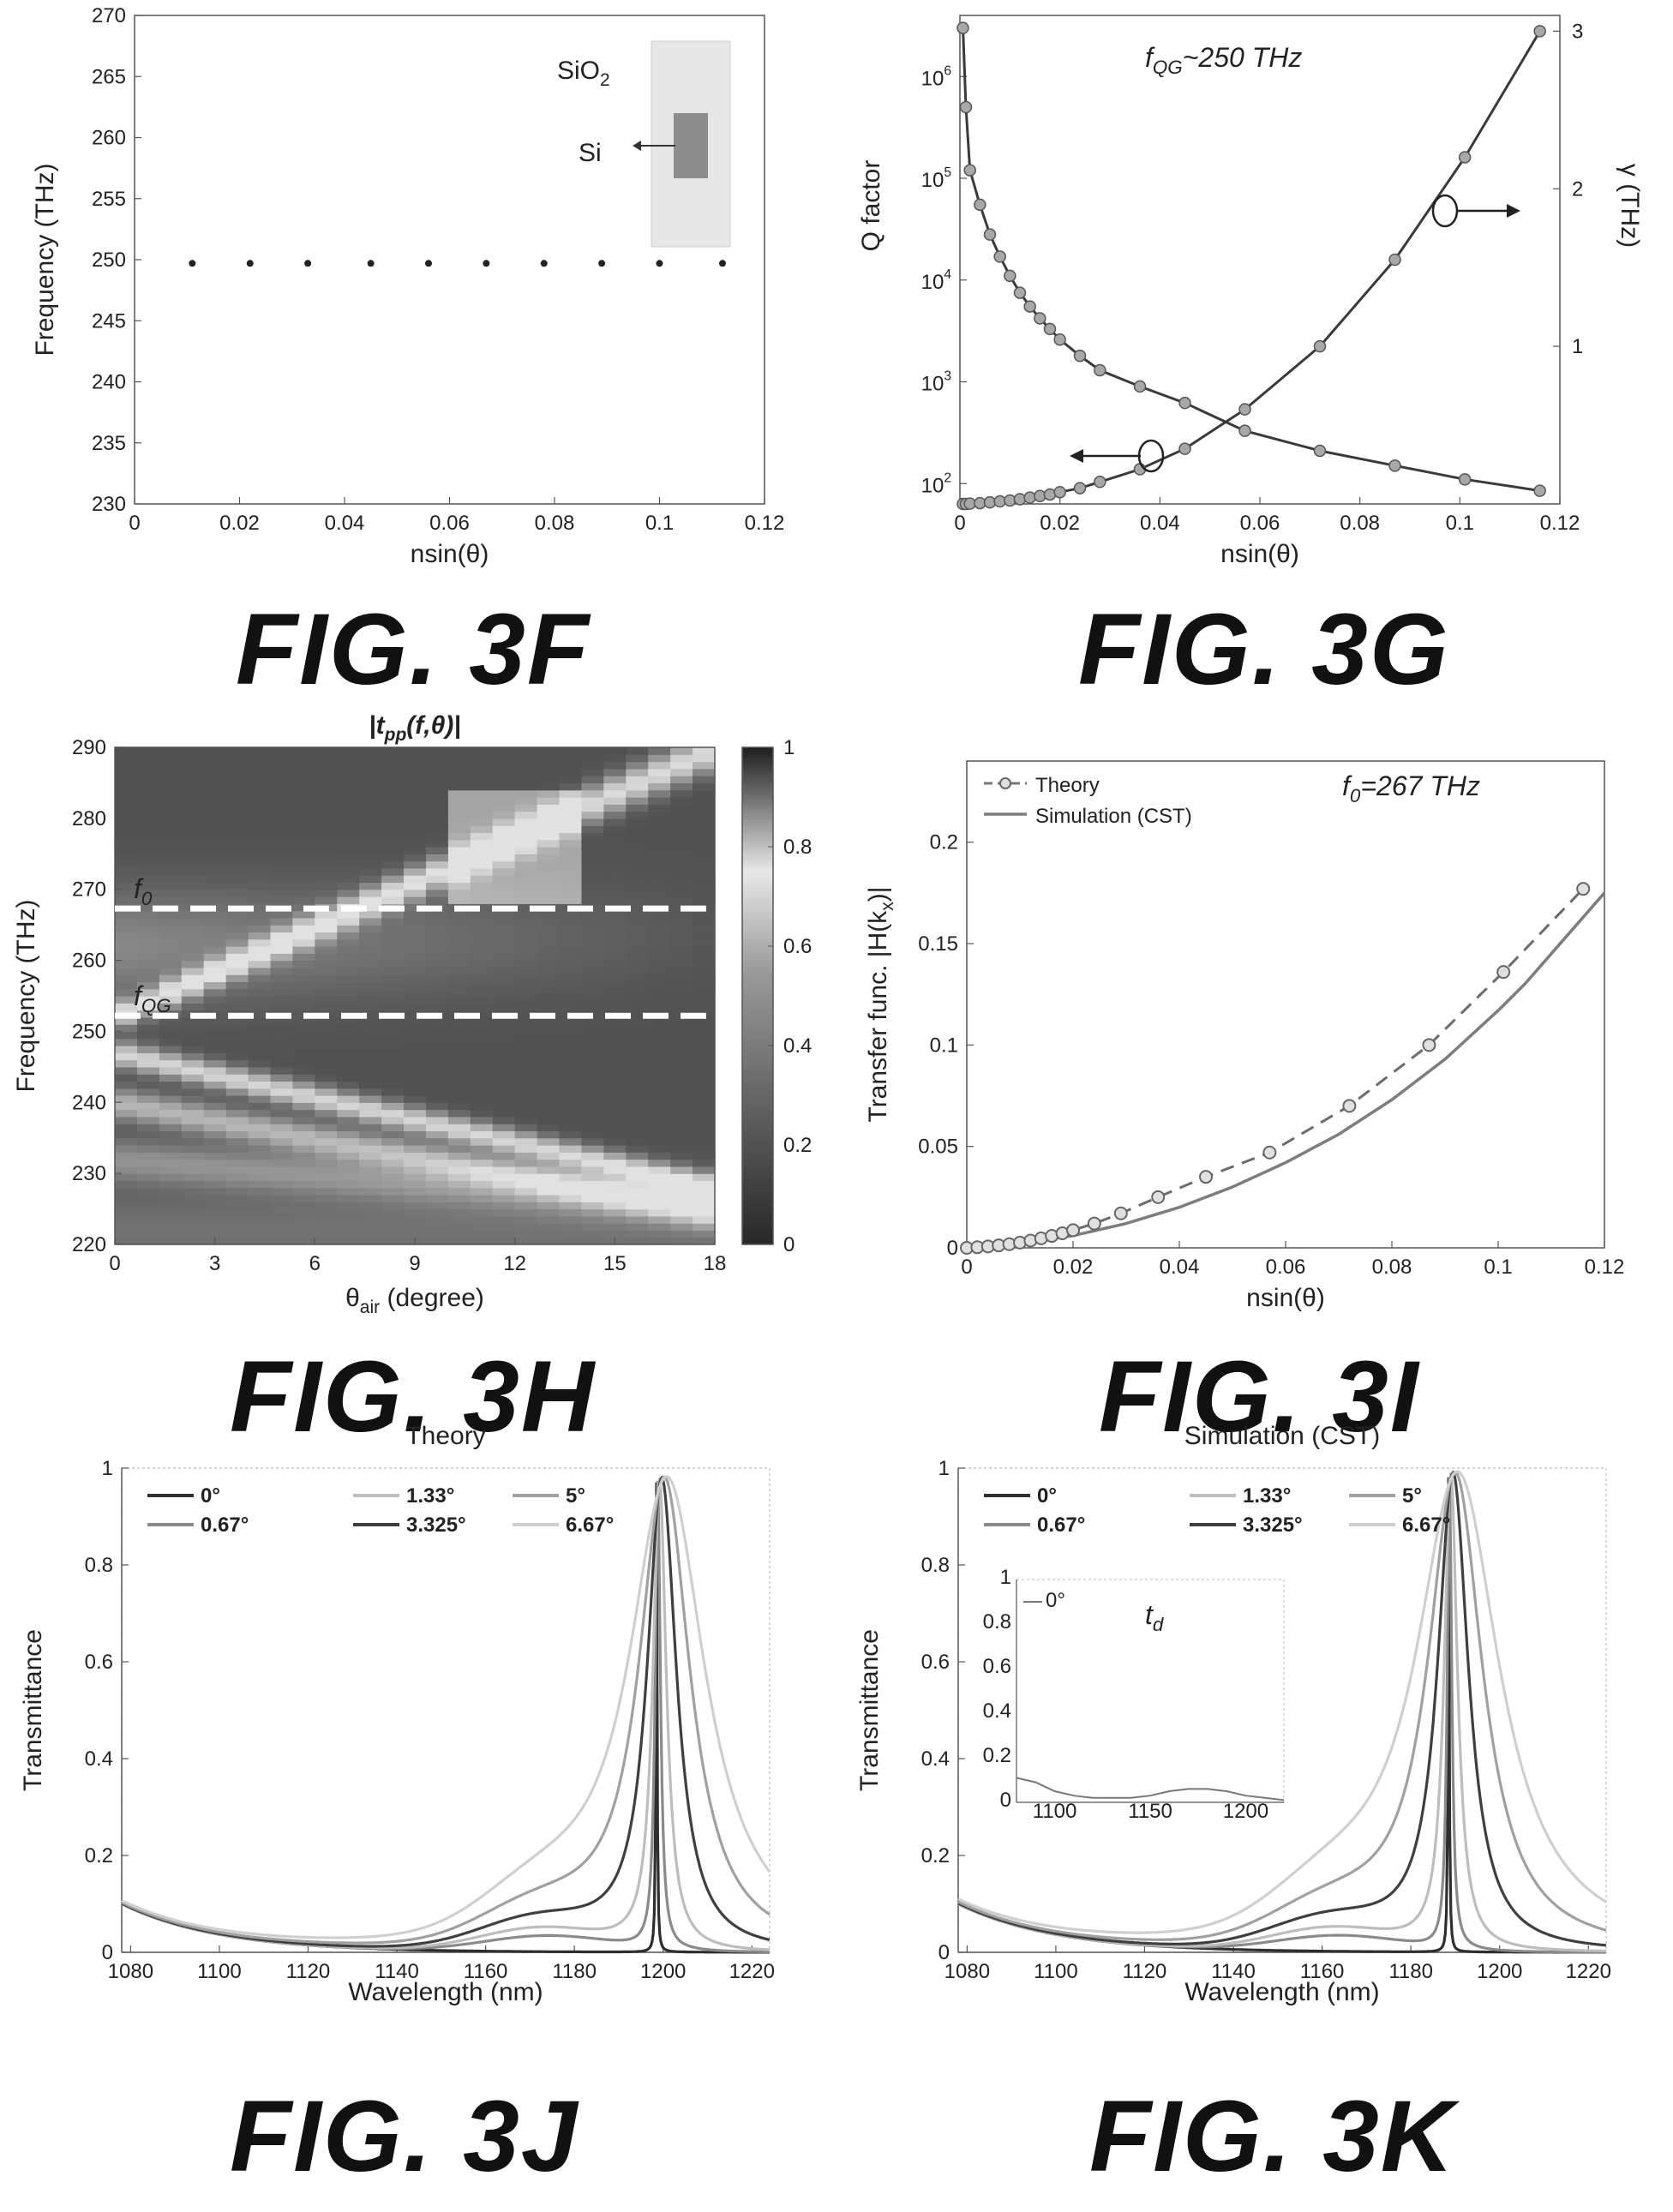  Describe the element at coordinates (1588, 1971) in the screenshot. I see `chart-3k-xtick-label: 1220` at that location.